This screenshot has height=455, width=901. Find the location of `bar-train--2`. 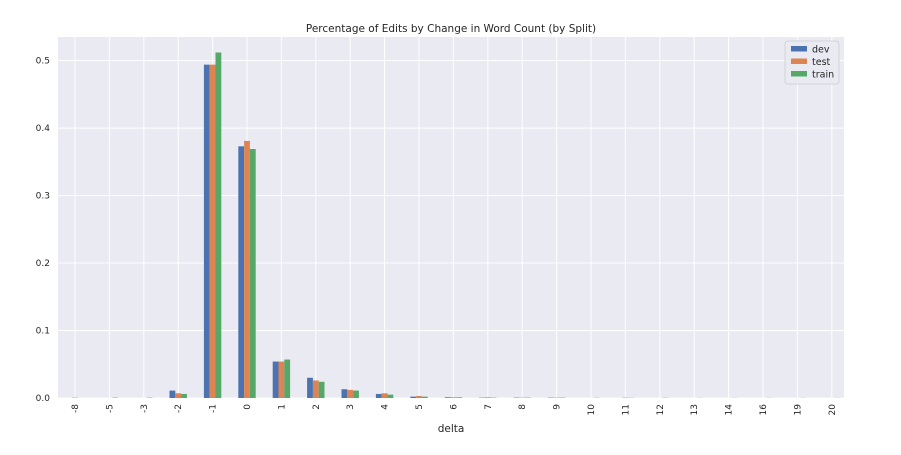

bar-train--2 is located at coordinates (184, 395).